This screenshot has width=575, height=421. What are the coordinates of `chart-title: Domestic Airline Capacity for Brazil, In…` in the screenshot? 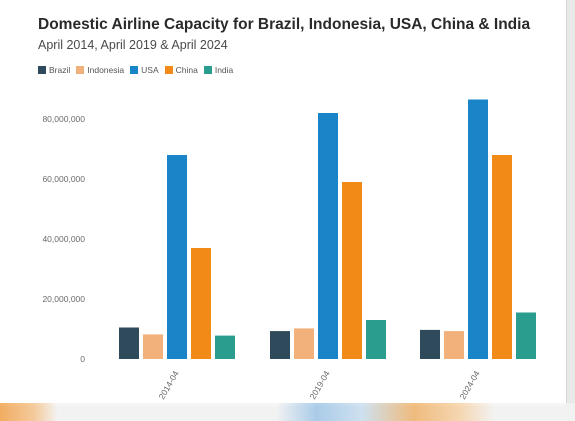 It's located at (284, 24).